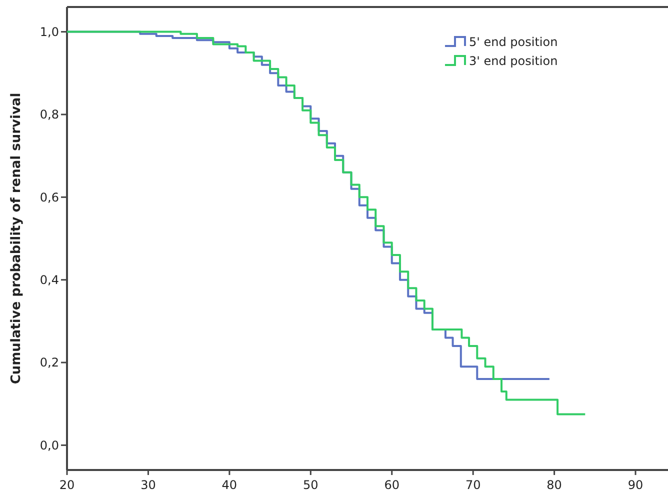 This screenshot has height=498, width=668. Describe the element at coordinates (392, 485) in the screenshot. I see `x-tick-label: 60` at that location.